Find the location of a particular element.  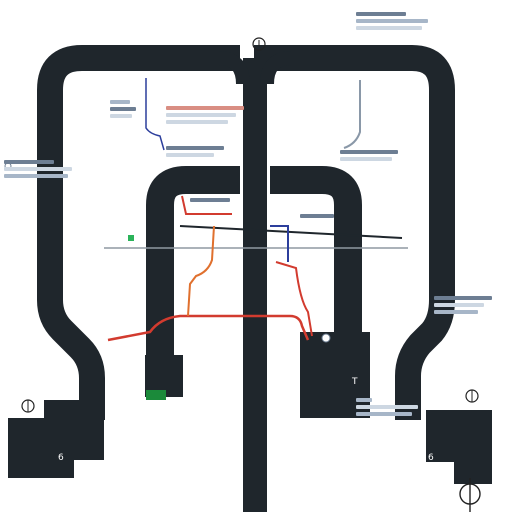

label-block-inner-right is located at coordinates (317, 216).